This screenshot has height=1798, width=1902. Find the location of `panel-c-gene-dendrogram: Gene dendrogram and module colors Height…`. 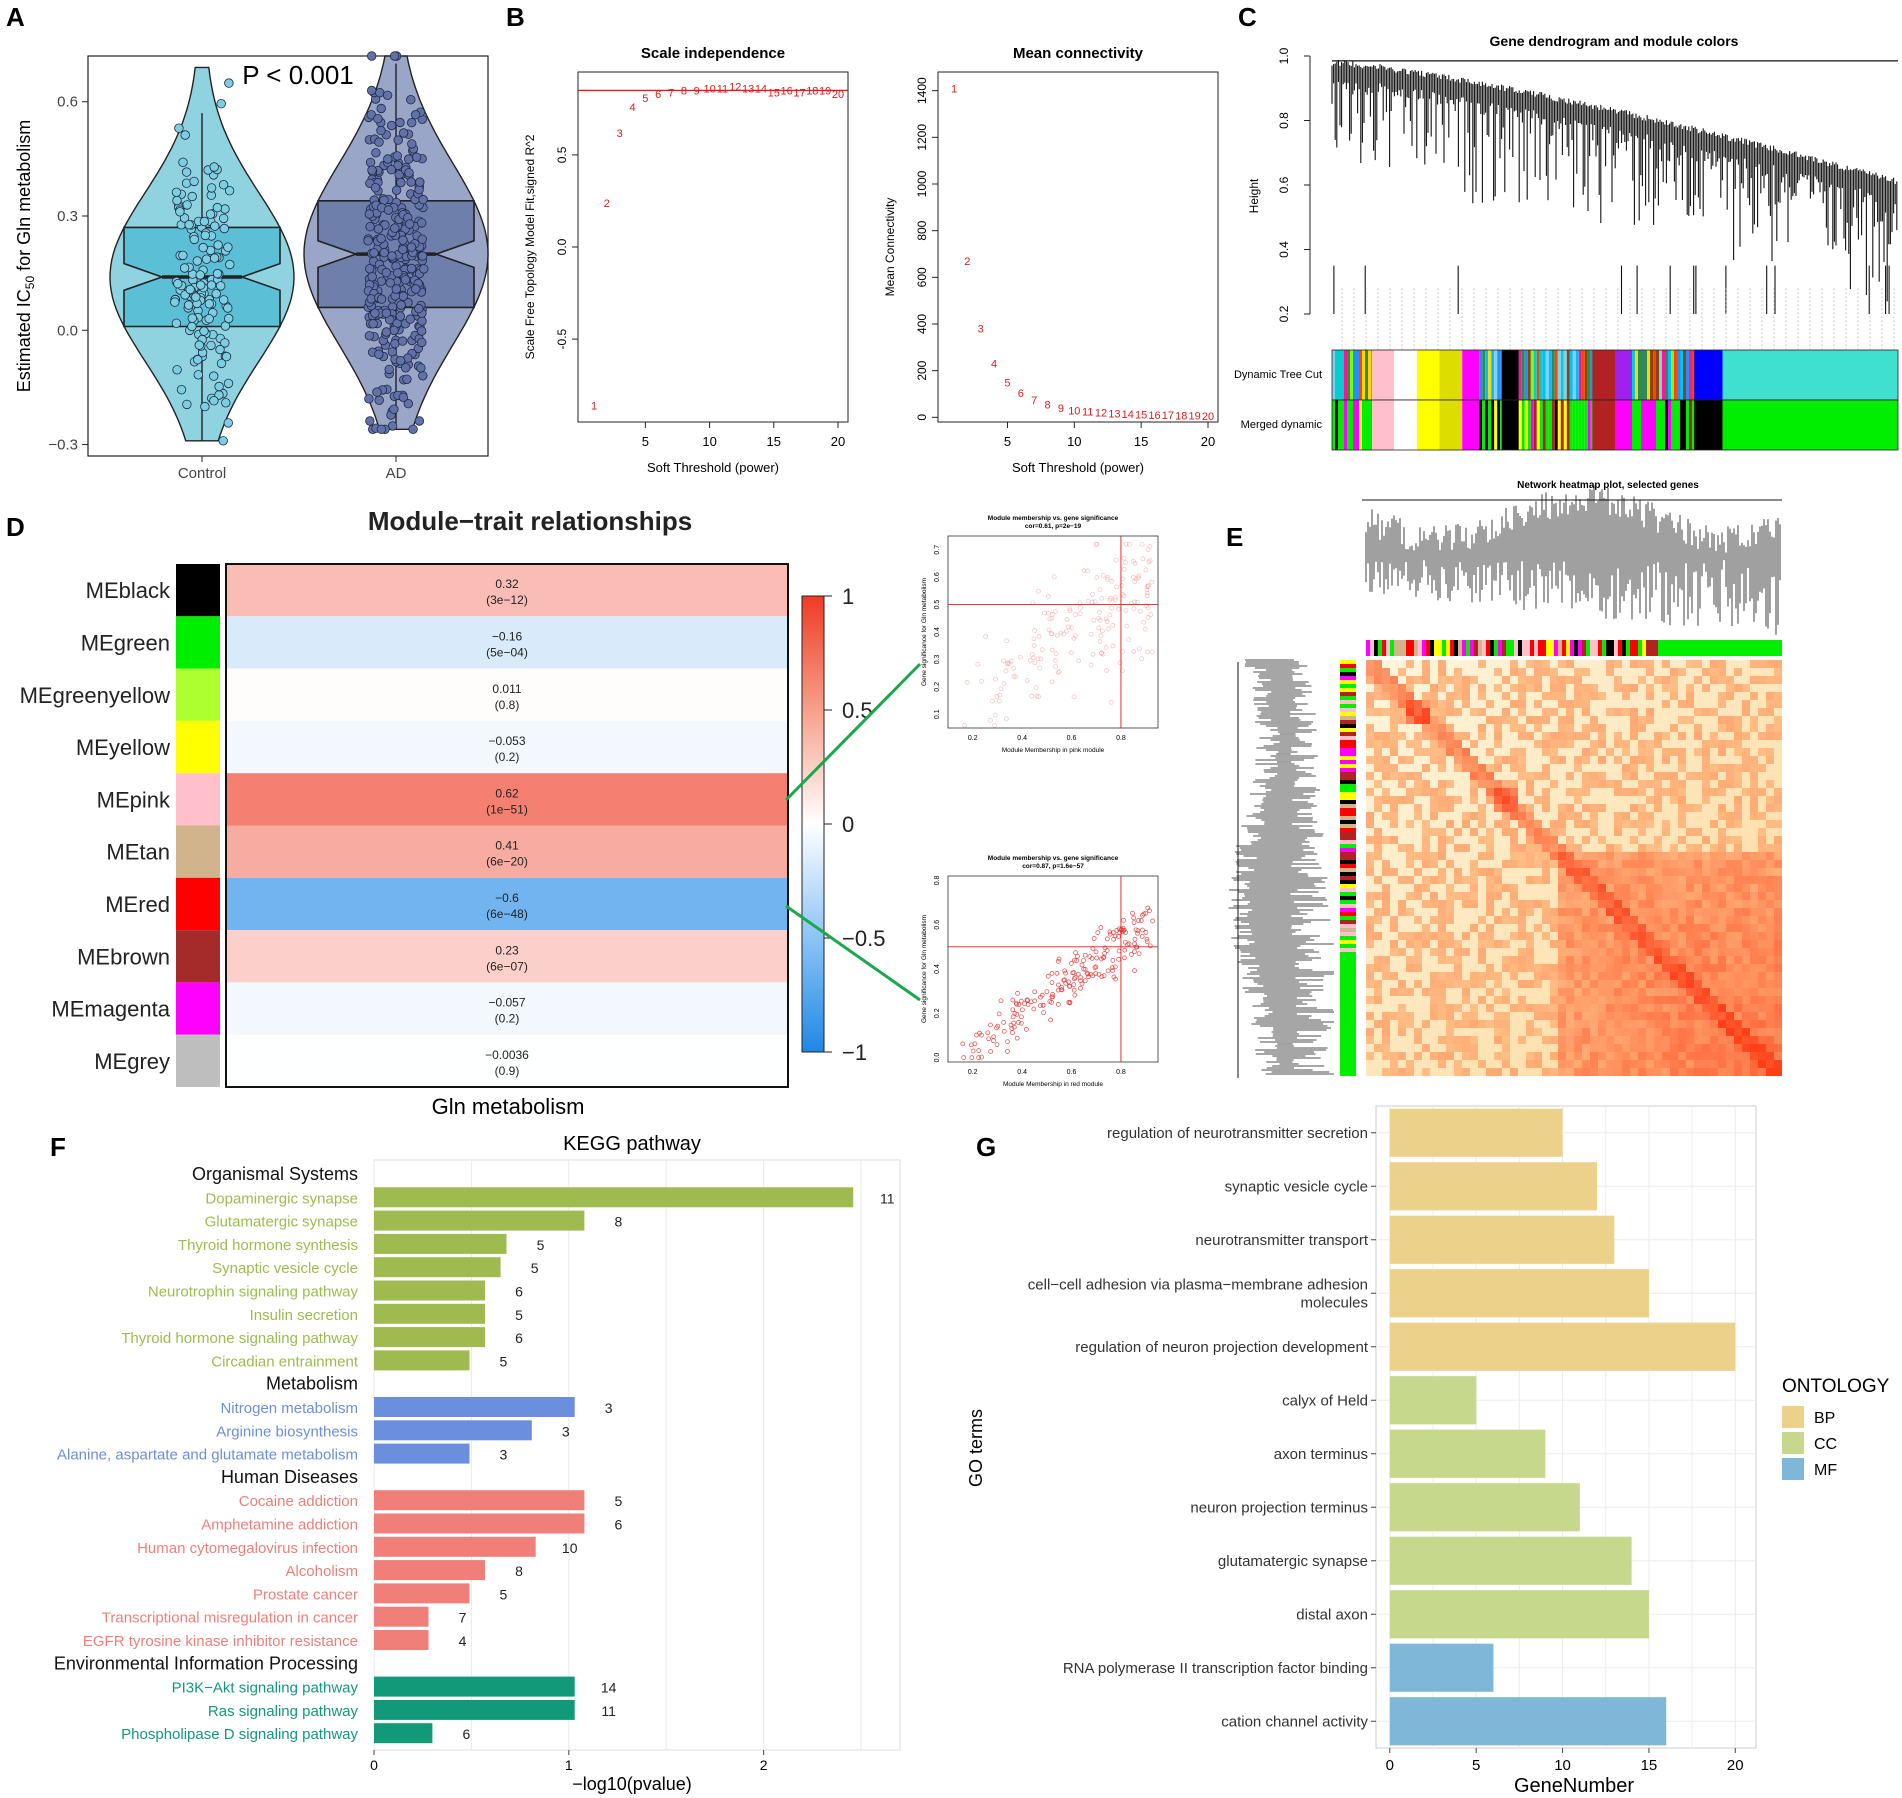

panel-c-gene-dendrogram: Gene dendrogram and module colors Height… is located at coordinates (1566, 242).